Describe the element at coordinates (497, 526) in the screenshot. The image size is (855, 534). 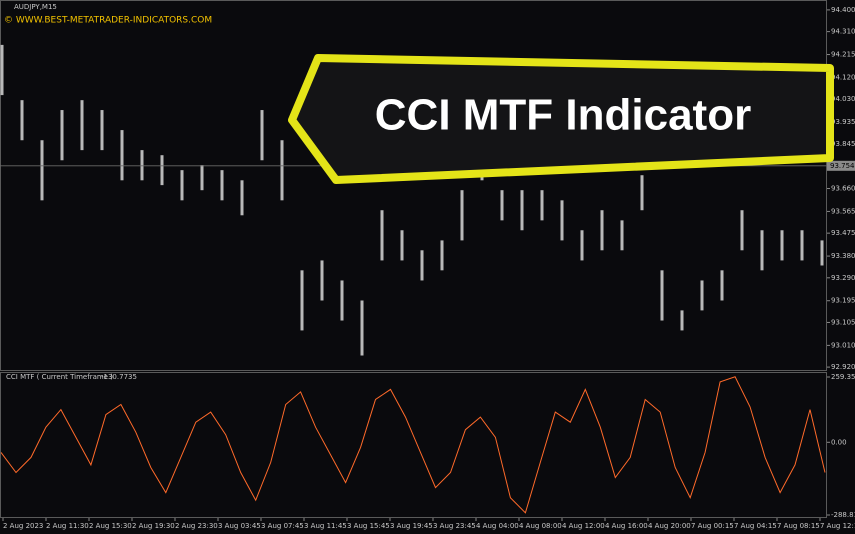
I see `x-tick-label: 4 Aug 04:00` at that location.